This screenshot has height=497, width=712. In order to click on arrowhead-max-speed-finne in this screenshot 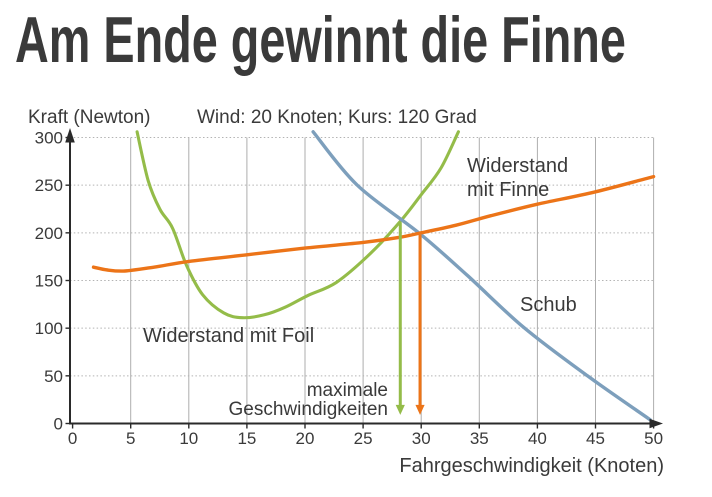, I will do `click(420, 409)`.